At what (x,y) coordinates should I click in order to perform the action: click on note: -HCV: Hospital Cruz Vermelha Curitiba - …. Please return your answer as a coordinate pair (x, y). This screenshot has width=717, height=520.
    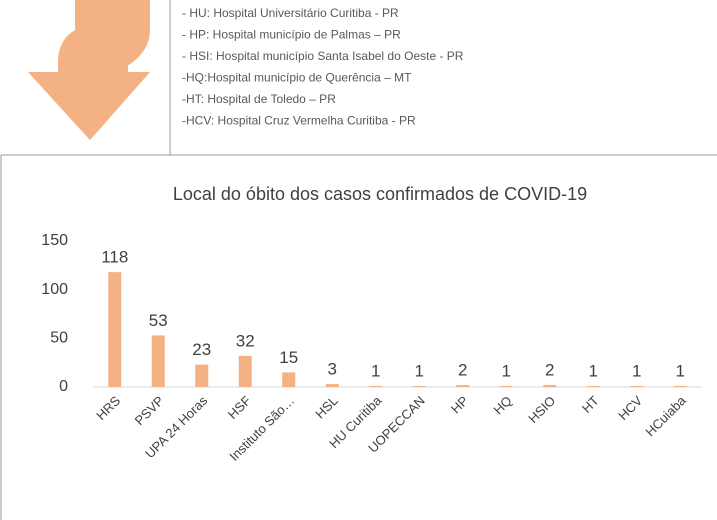
    Looking at the image, I should click on (299, 121).